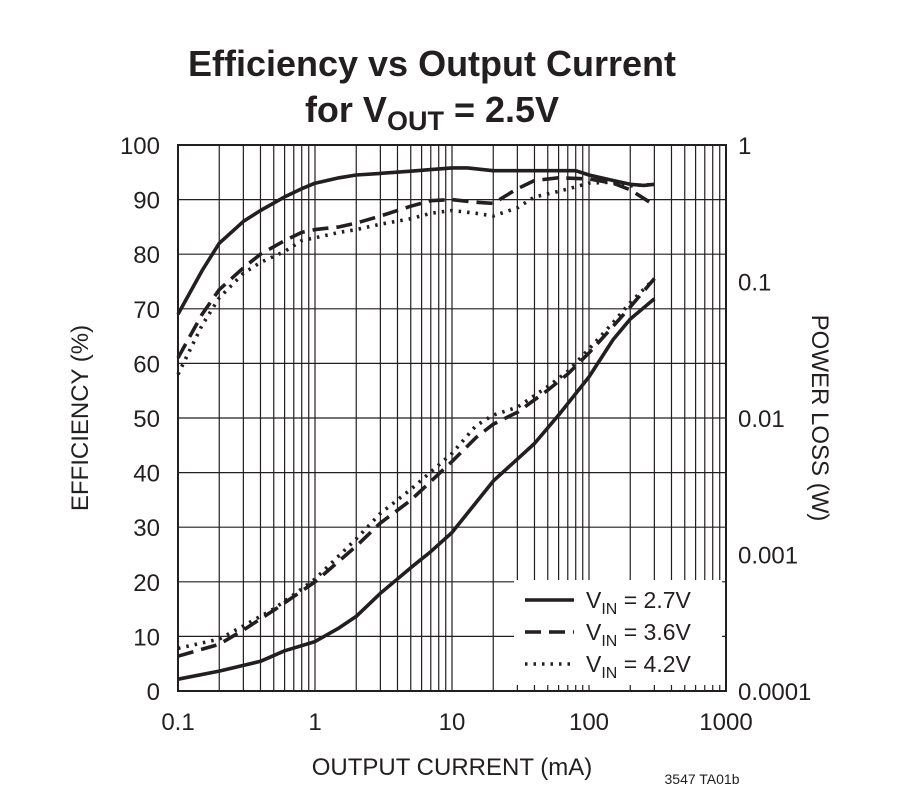  What do you see at coordinates (774, 692) in the screenshot?
I see `y2-tick-label: 0.0001` at bounding box center [774, 692].